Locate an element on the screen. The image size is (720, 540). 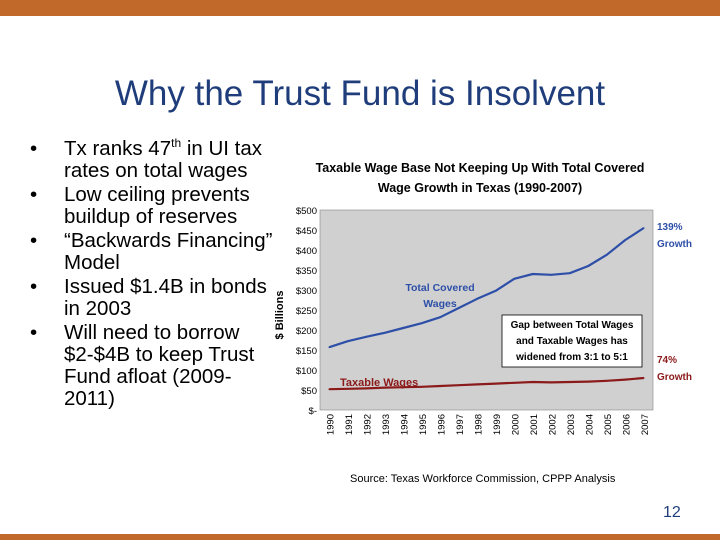
x-tick-label: 2001 is located at coordinates (534, 424).